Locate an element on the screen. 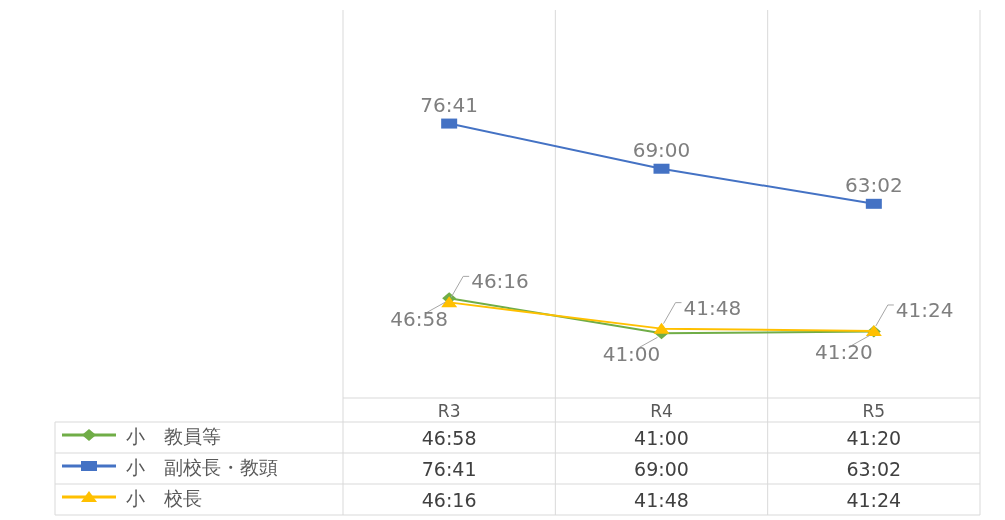 The height and width of the screenshot is (520, 1005). data-label: 46:58 is located at coordinates (449, 438).